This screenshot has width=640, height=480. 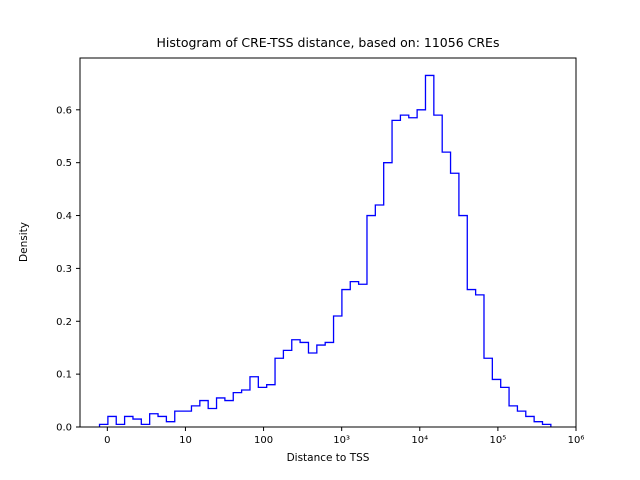 What do you see at coordinates (64, 110) in the screenshot?
I see `y-tick-label: 0.6` at bounding box center [64, 110].